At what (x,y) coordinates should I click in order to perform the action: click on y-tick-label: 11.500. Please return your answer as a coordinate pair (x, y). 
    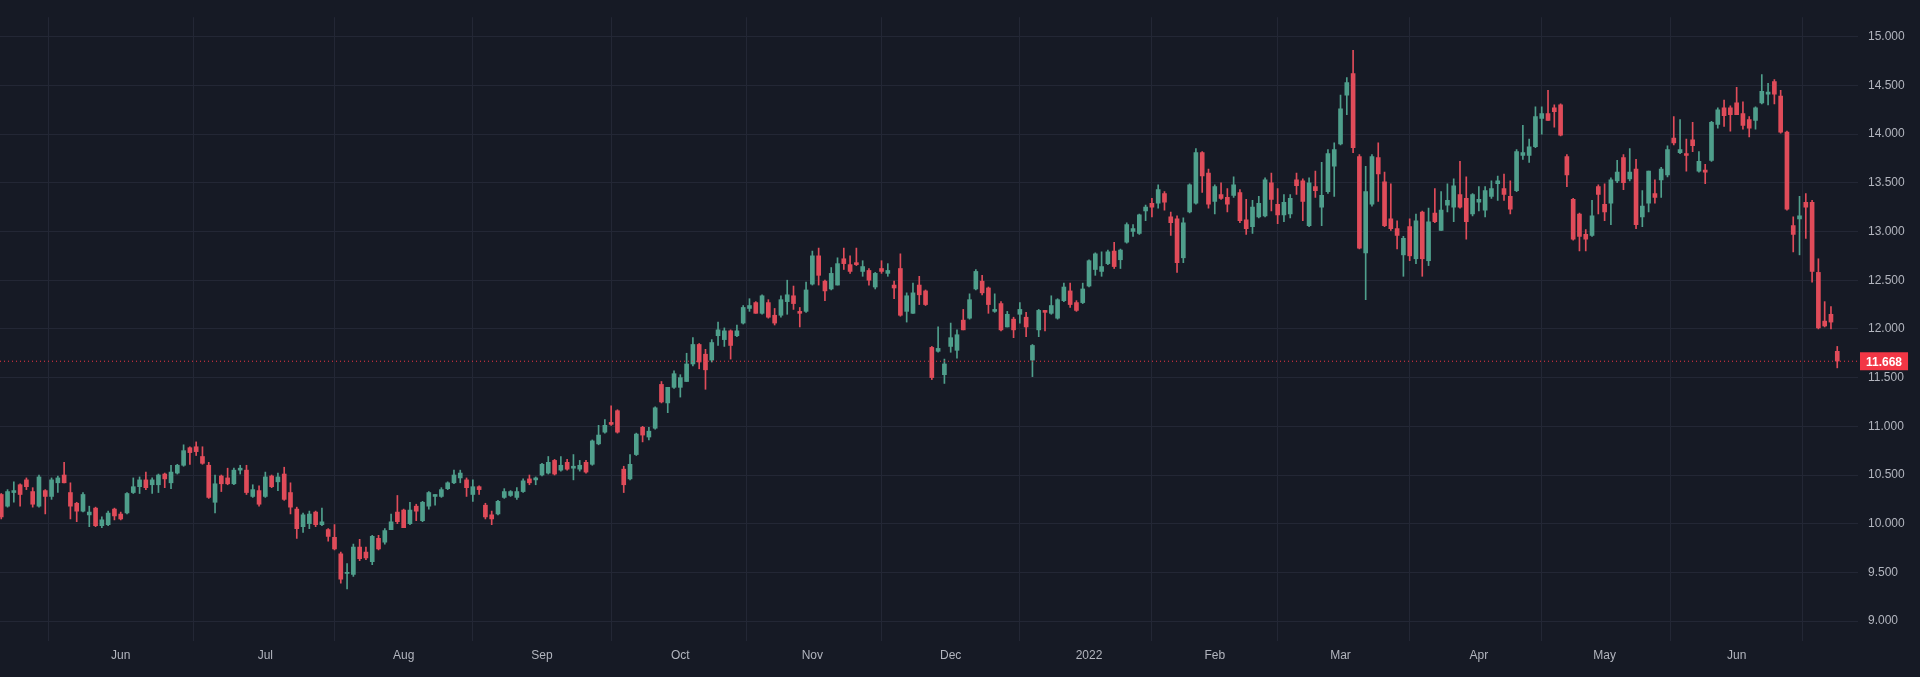
    Looking at the image, I should click on (1886, 376).